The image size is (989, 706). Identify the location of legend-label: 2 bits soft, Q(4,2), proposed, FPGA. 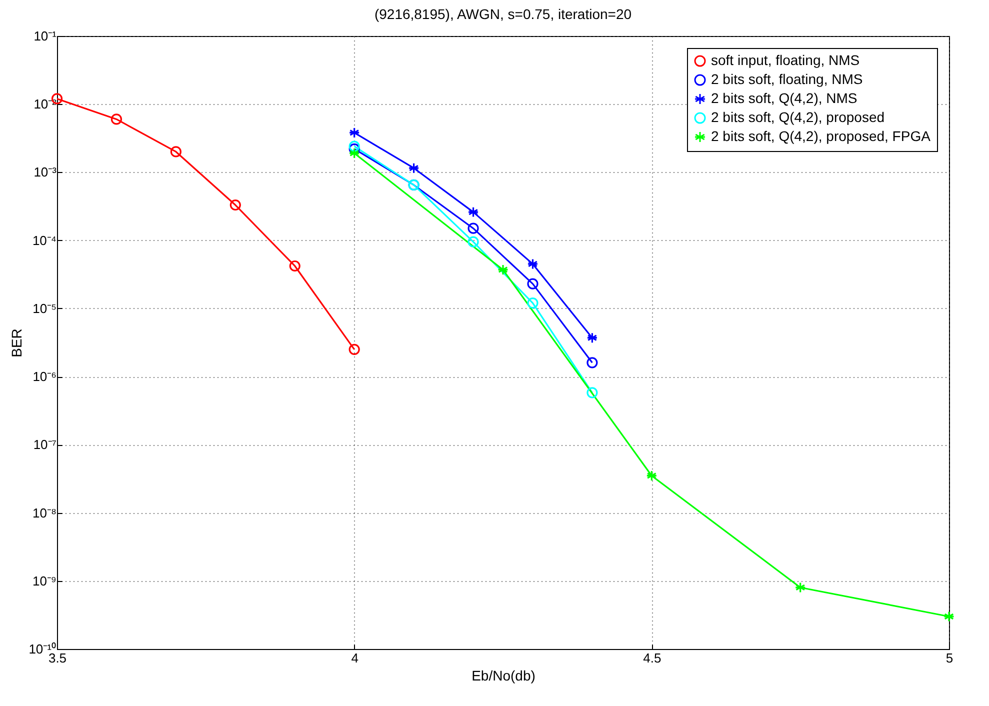
(821, 136).